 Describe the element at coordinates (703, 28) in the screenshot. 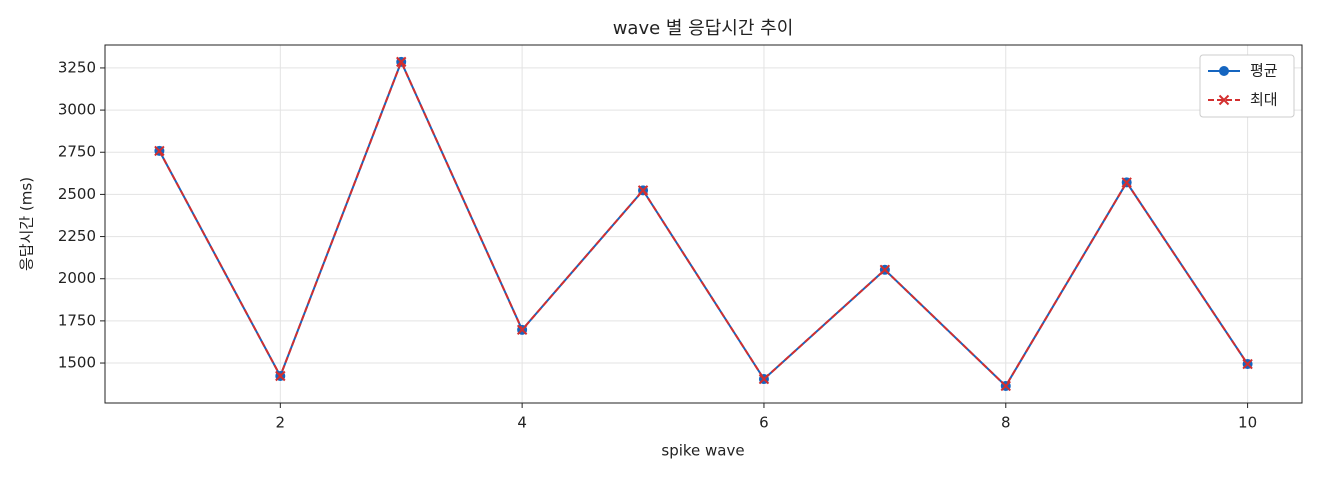

I see `chart-title: wave 별 응답시간 추이` at that location.